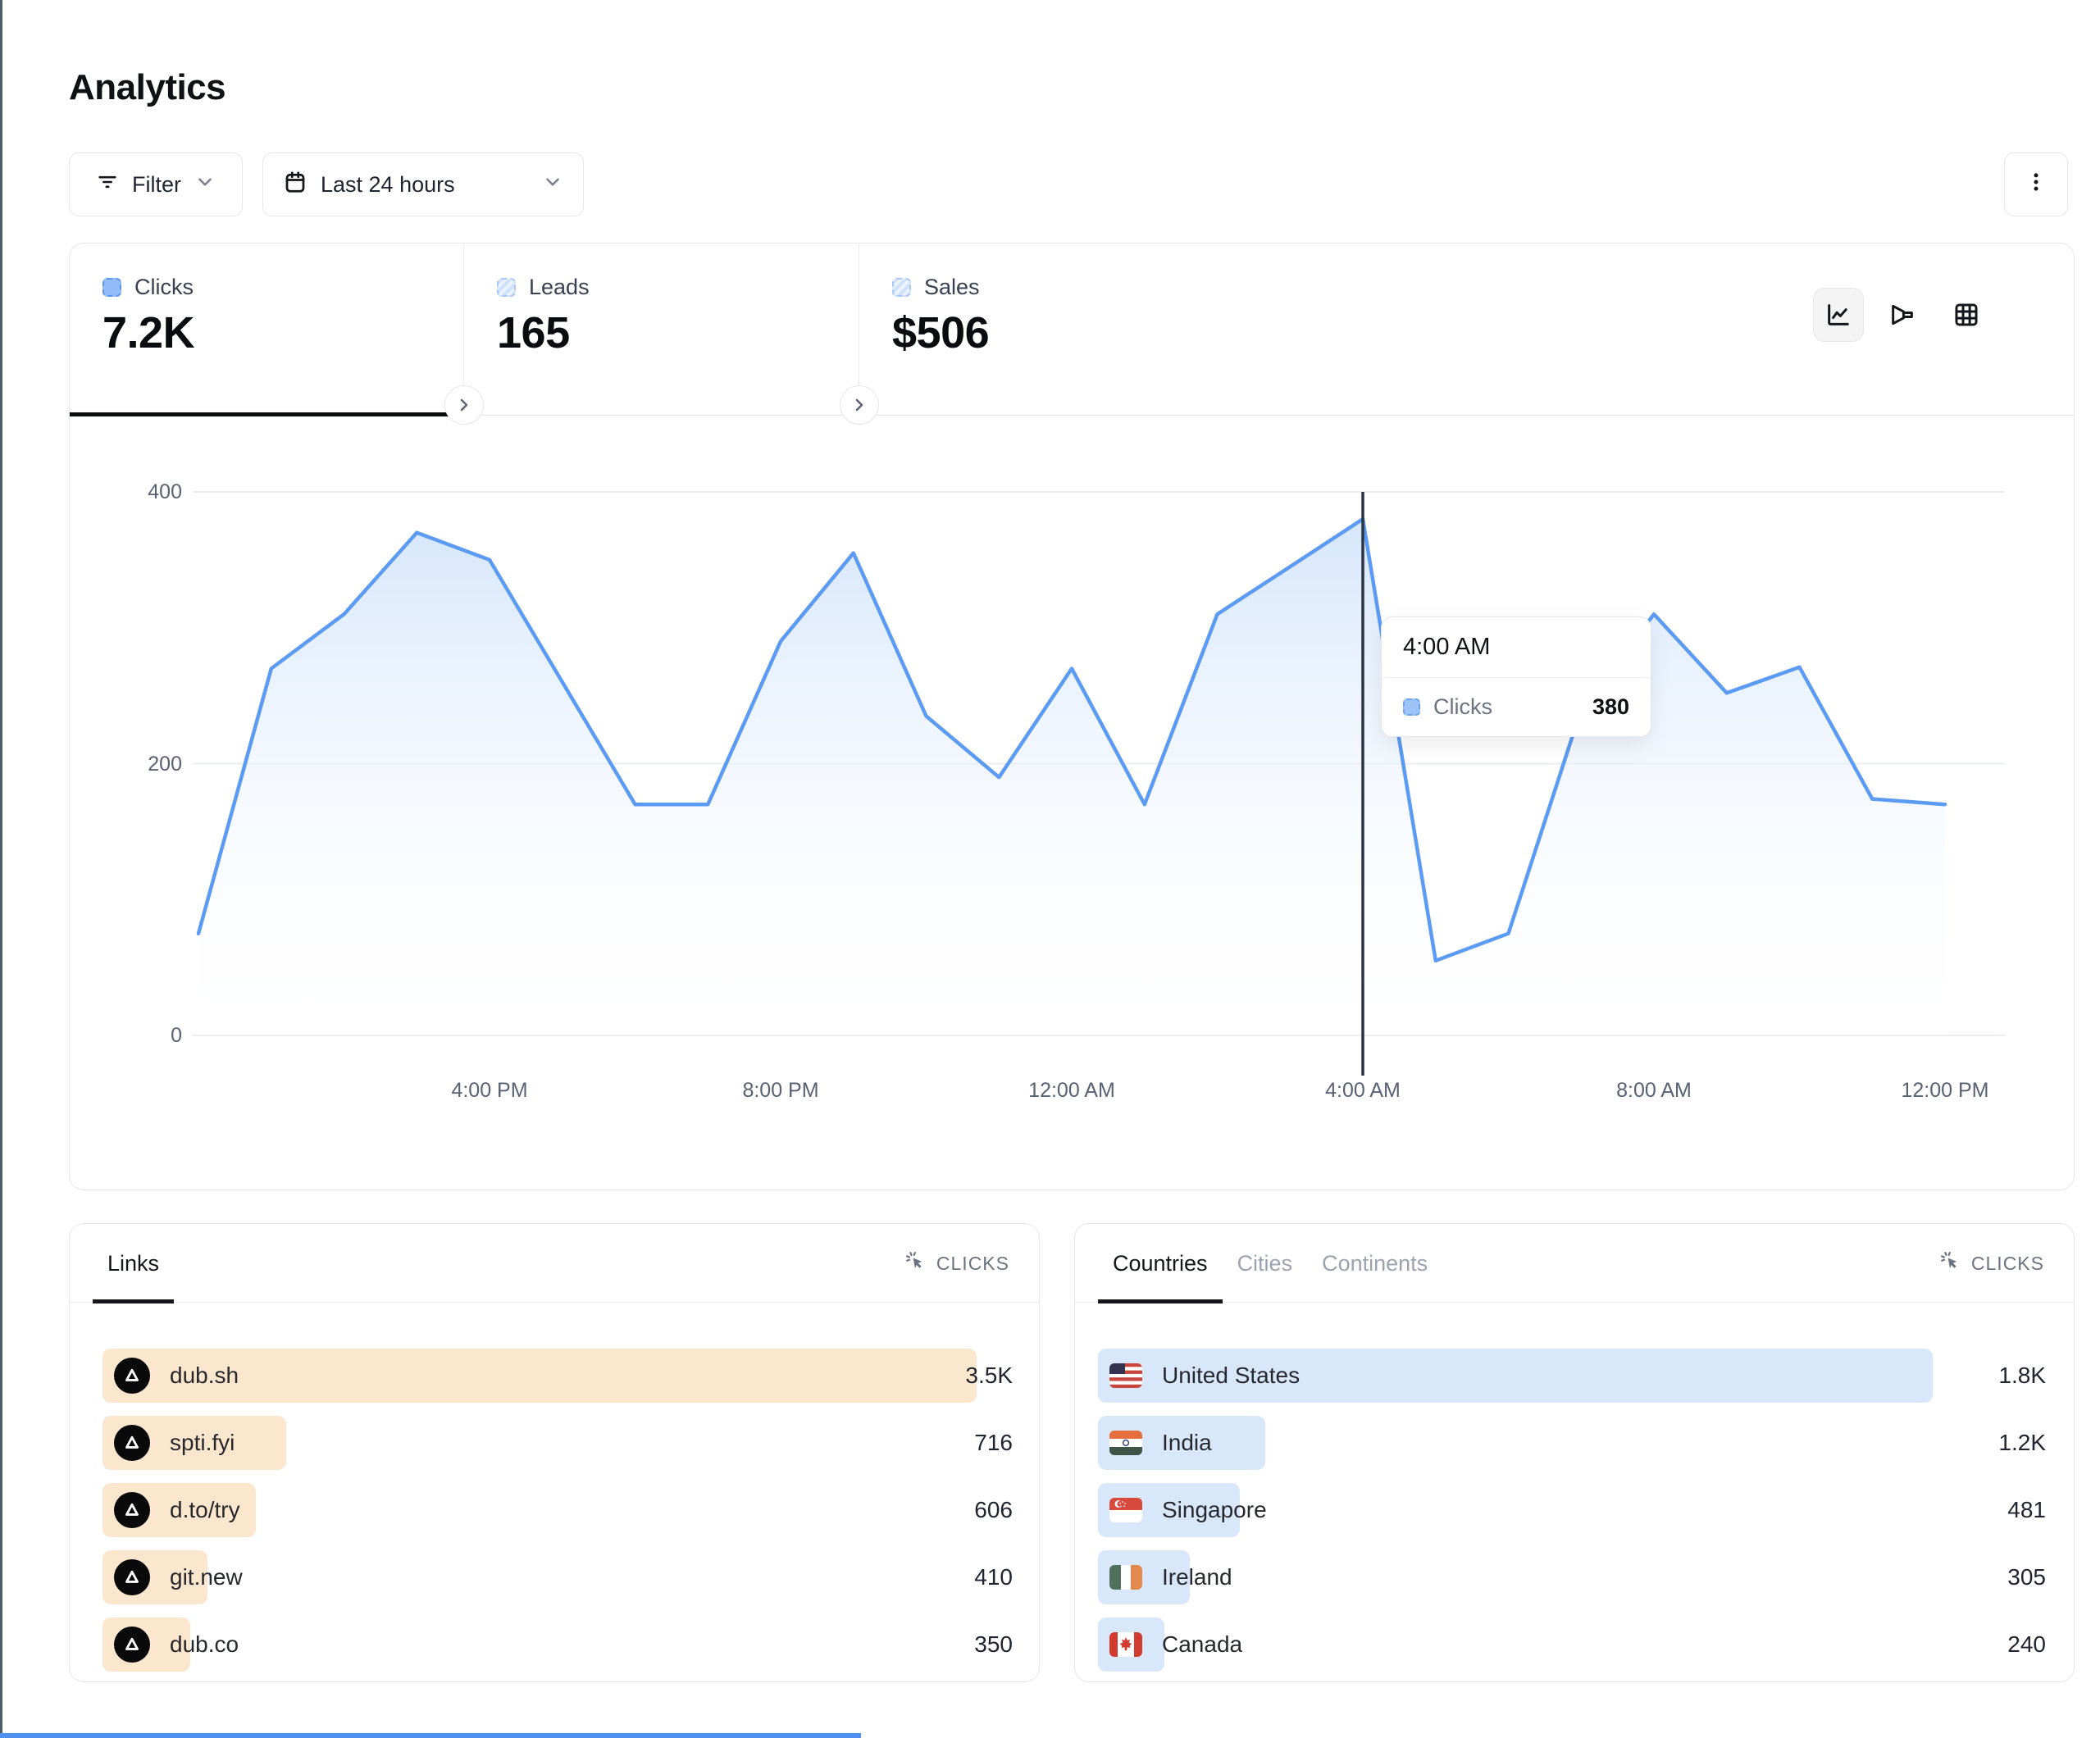  I want to click on table-grid-icon, so click(1966, 314).